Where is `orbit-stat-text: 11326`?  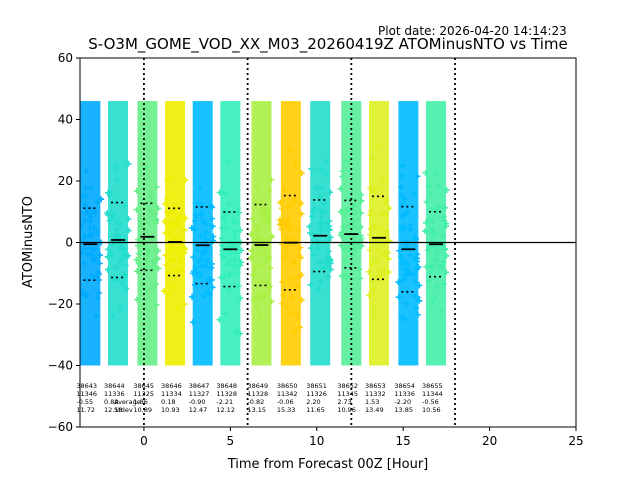
orbit-stat-text: 11326 is located at coordinates (316, 394).